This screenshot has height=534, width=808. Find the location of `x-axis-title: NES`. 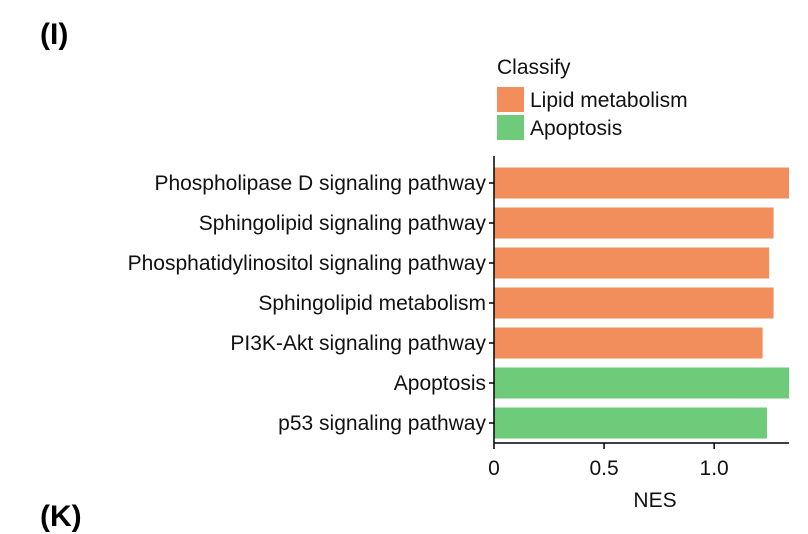

x-axis-title: NES is located at coordinates (654, 500).